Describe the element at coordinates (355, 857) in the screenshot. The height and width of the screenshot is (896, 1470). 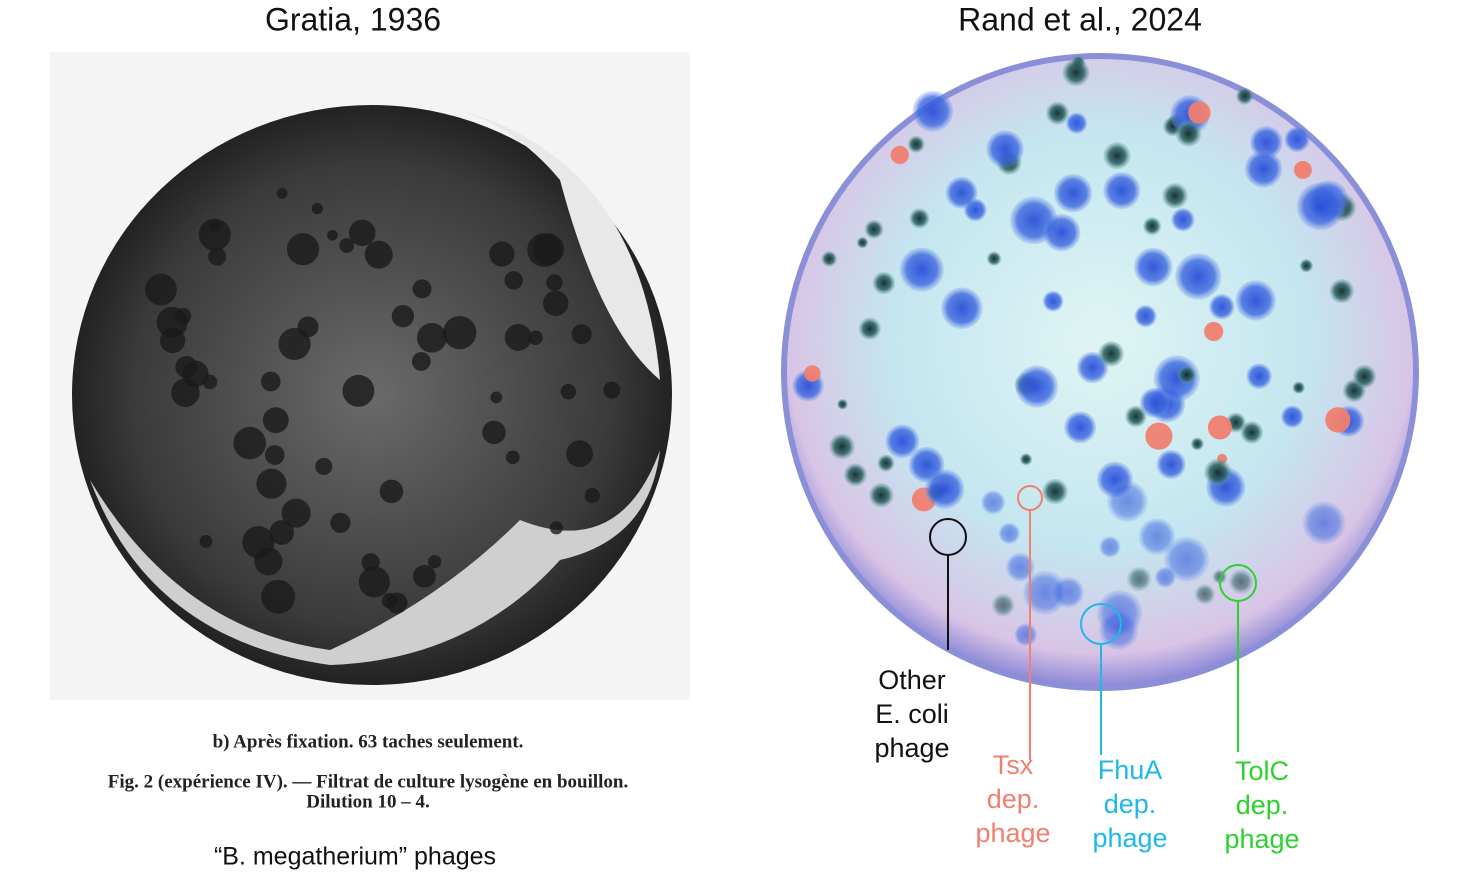
I see `panel-subtitle: “B. megatherium” phages` at that location.